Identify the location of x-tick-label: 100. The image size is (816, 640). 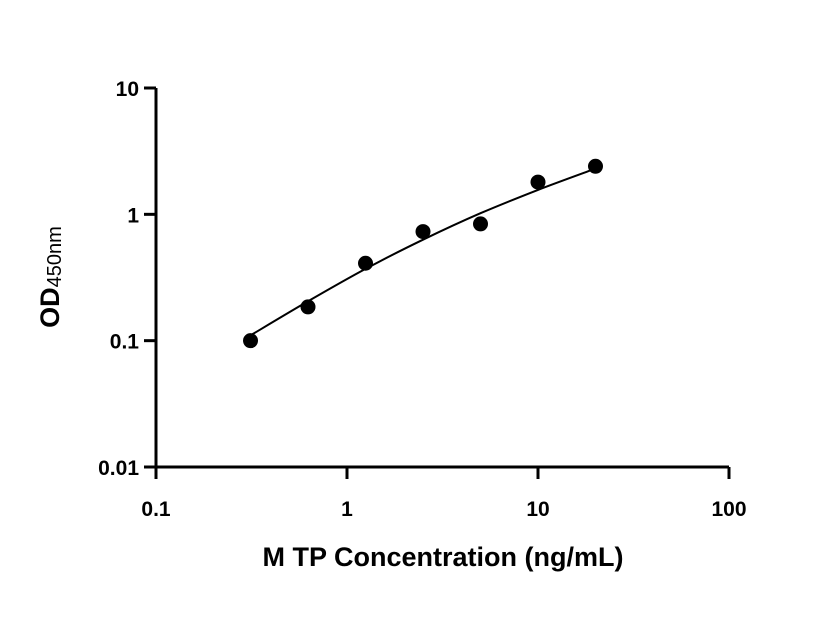
(728, 509).